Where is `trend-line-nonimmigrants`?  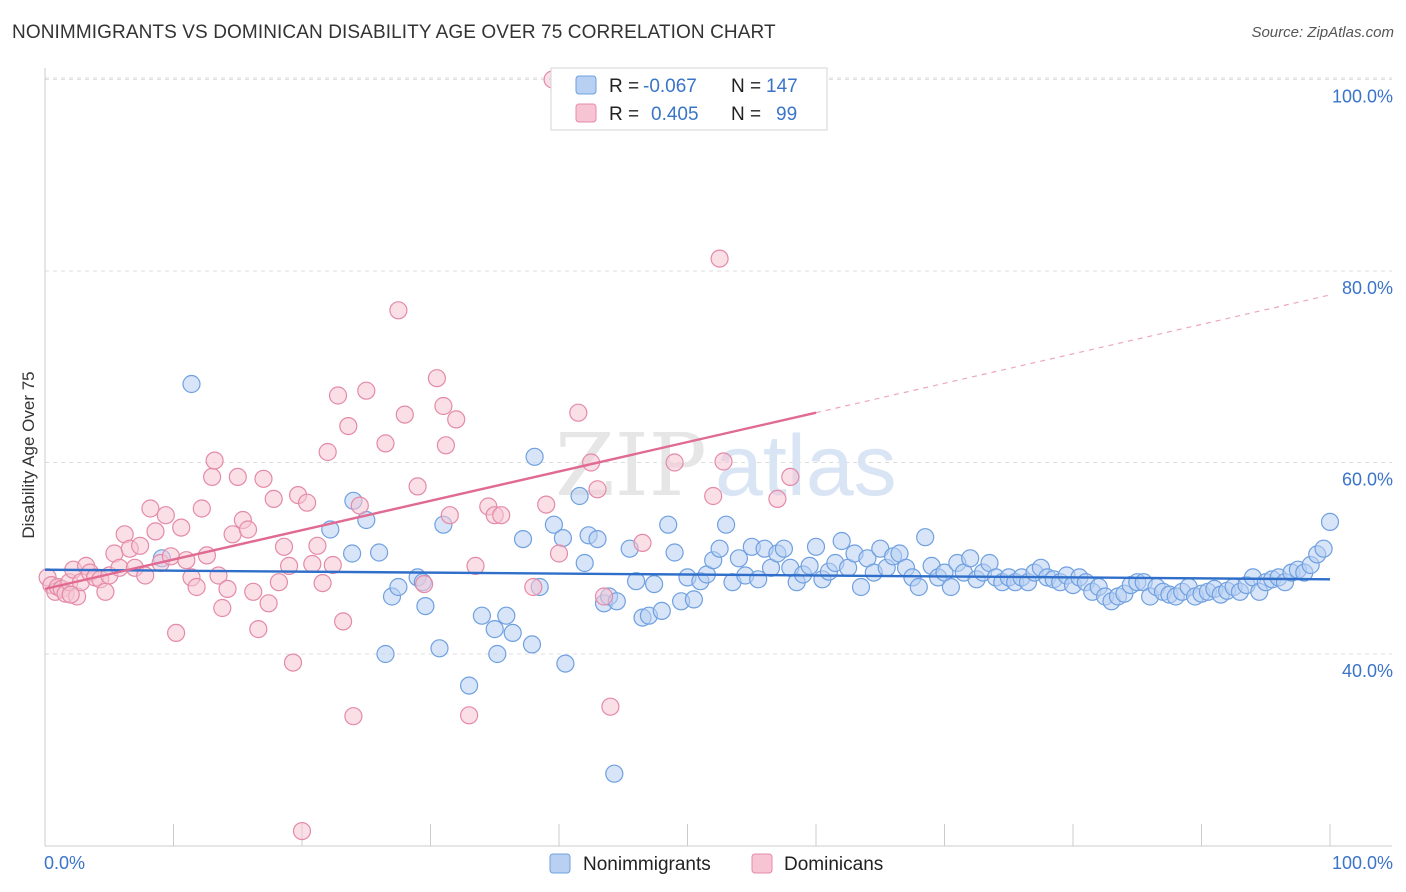 trend-line-nonimmigrants is located at coordinates (687, 574).